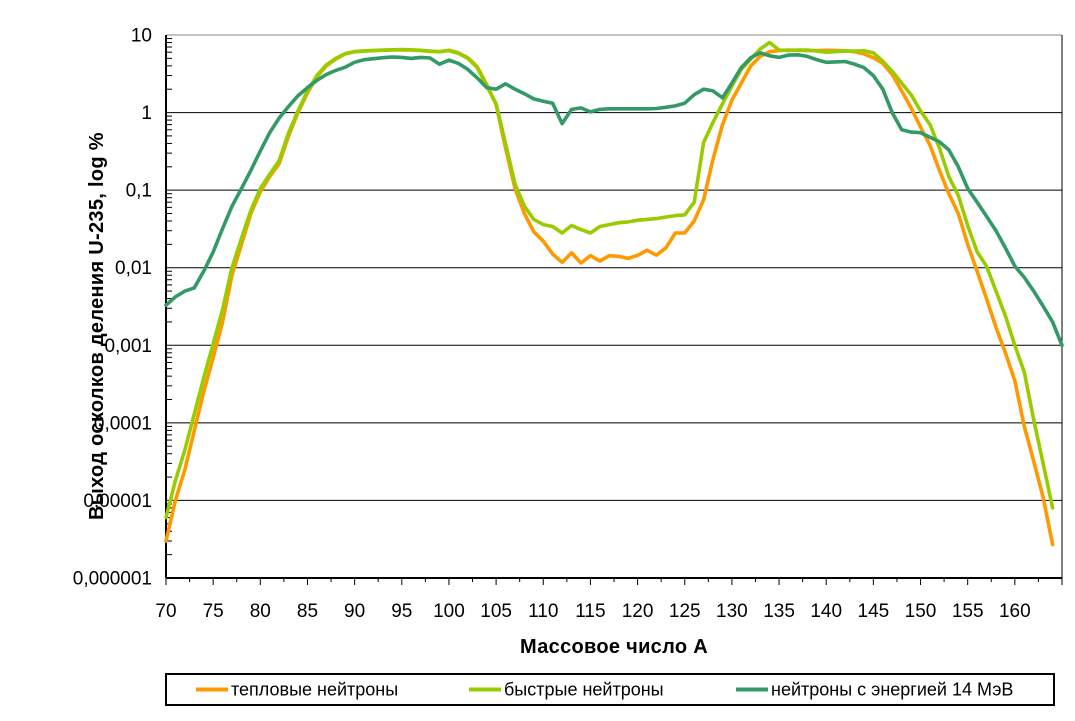 The image size is (1075, 721). Describe the element at coordinates (826, 611) in the screenshot. I see `x-tick-label: 140` at that location.